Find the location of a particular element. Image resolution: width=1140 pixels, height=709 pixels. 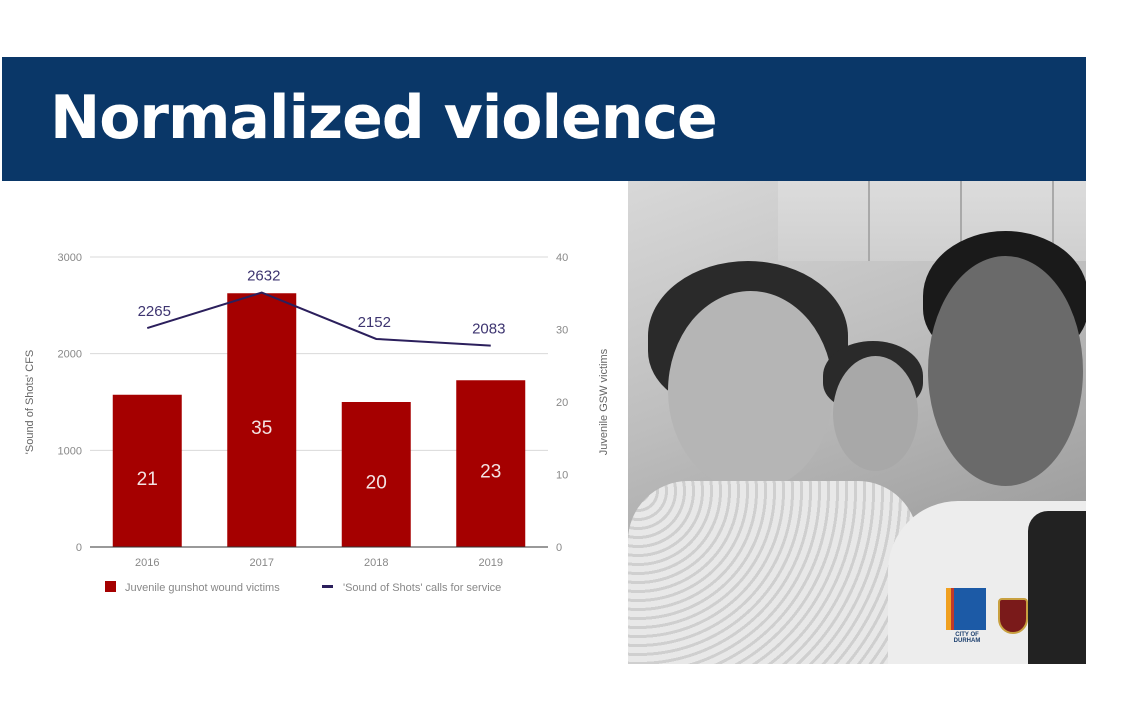

svg-text: 2019 is located at coordinates (491, 563).